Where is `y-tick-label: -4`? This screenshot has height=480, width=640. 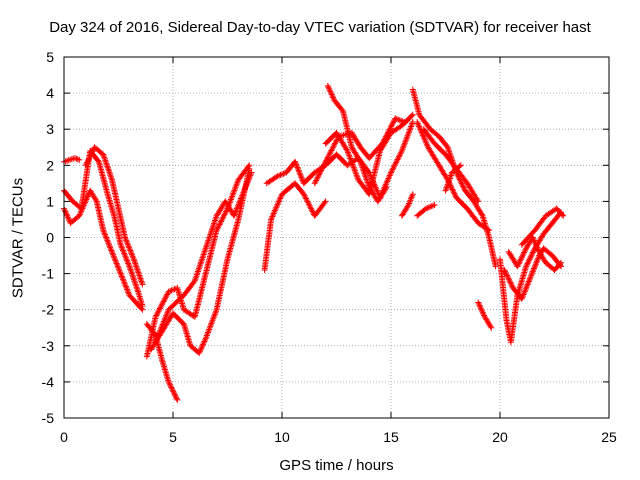
y-tick-label: -4 is located at coordinates (48, 382).